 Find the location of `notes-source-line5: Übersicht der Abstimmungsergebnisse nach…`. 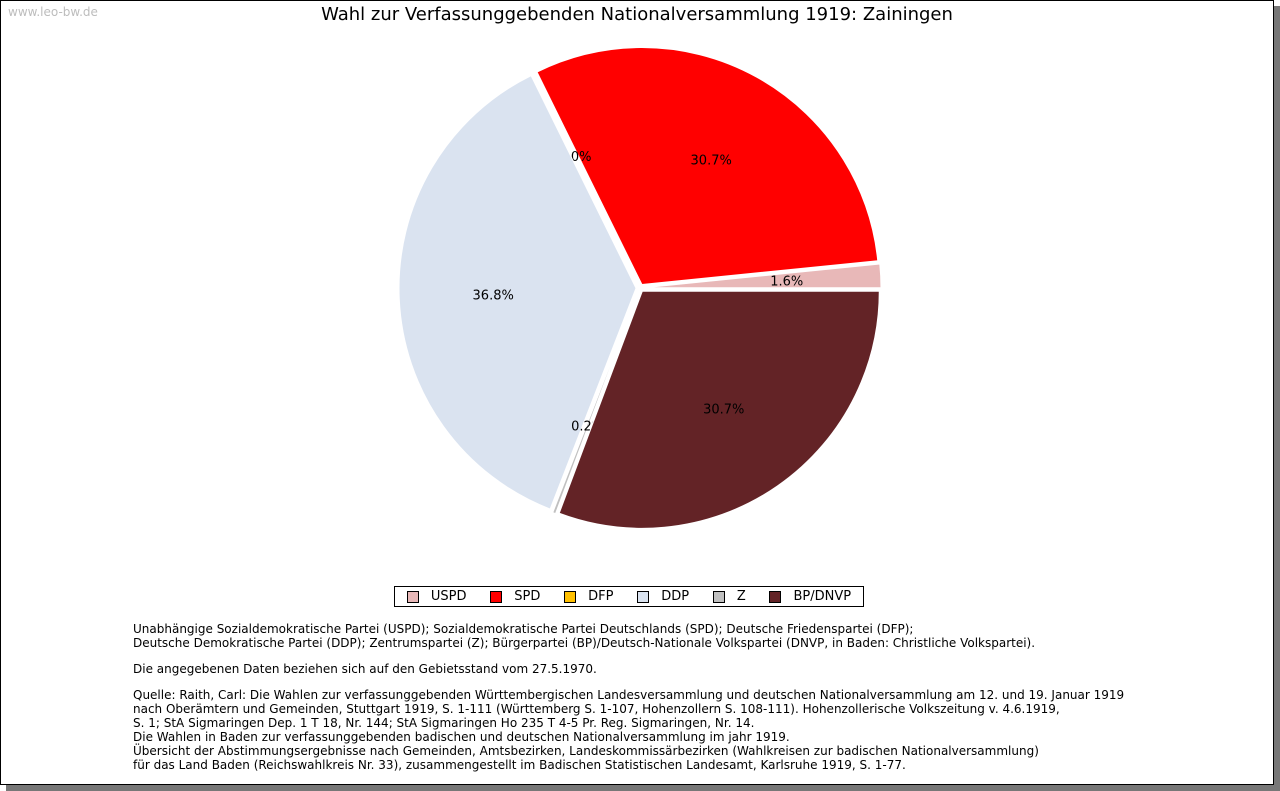

notes-source-line5: Übersicht der Abstimmungsergebnisse nach… is located at coordinates (586, 751).